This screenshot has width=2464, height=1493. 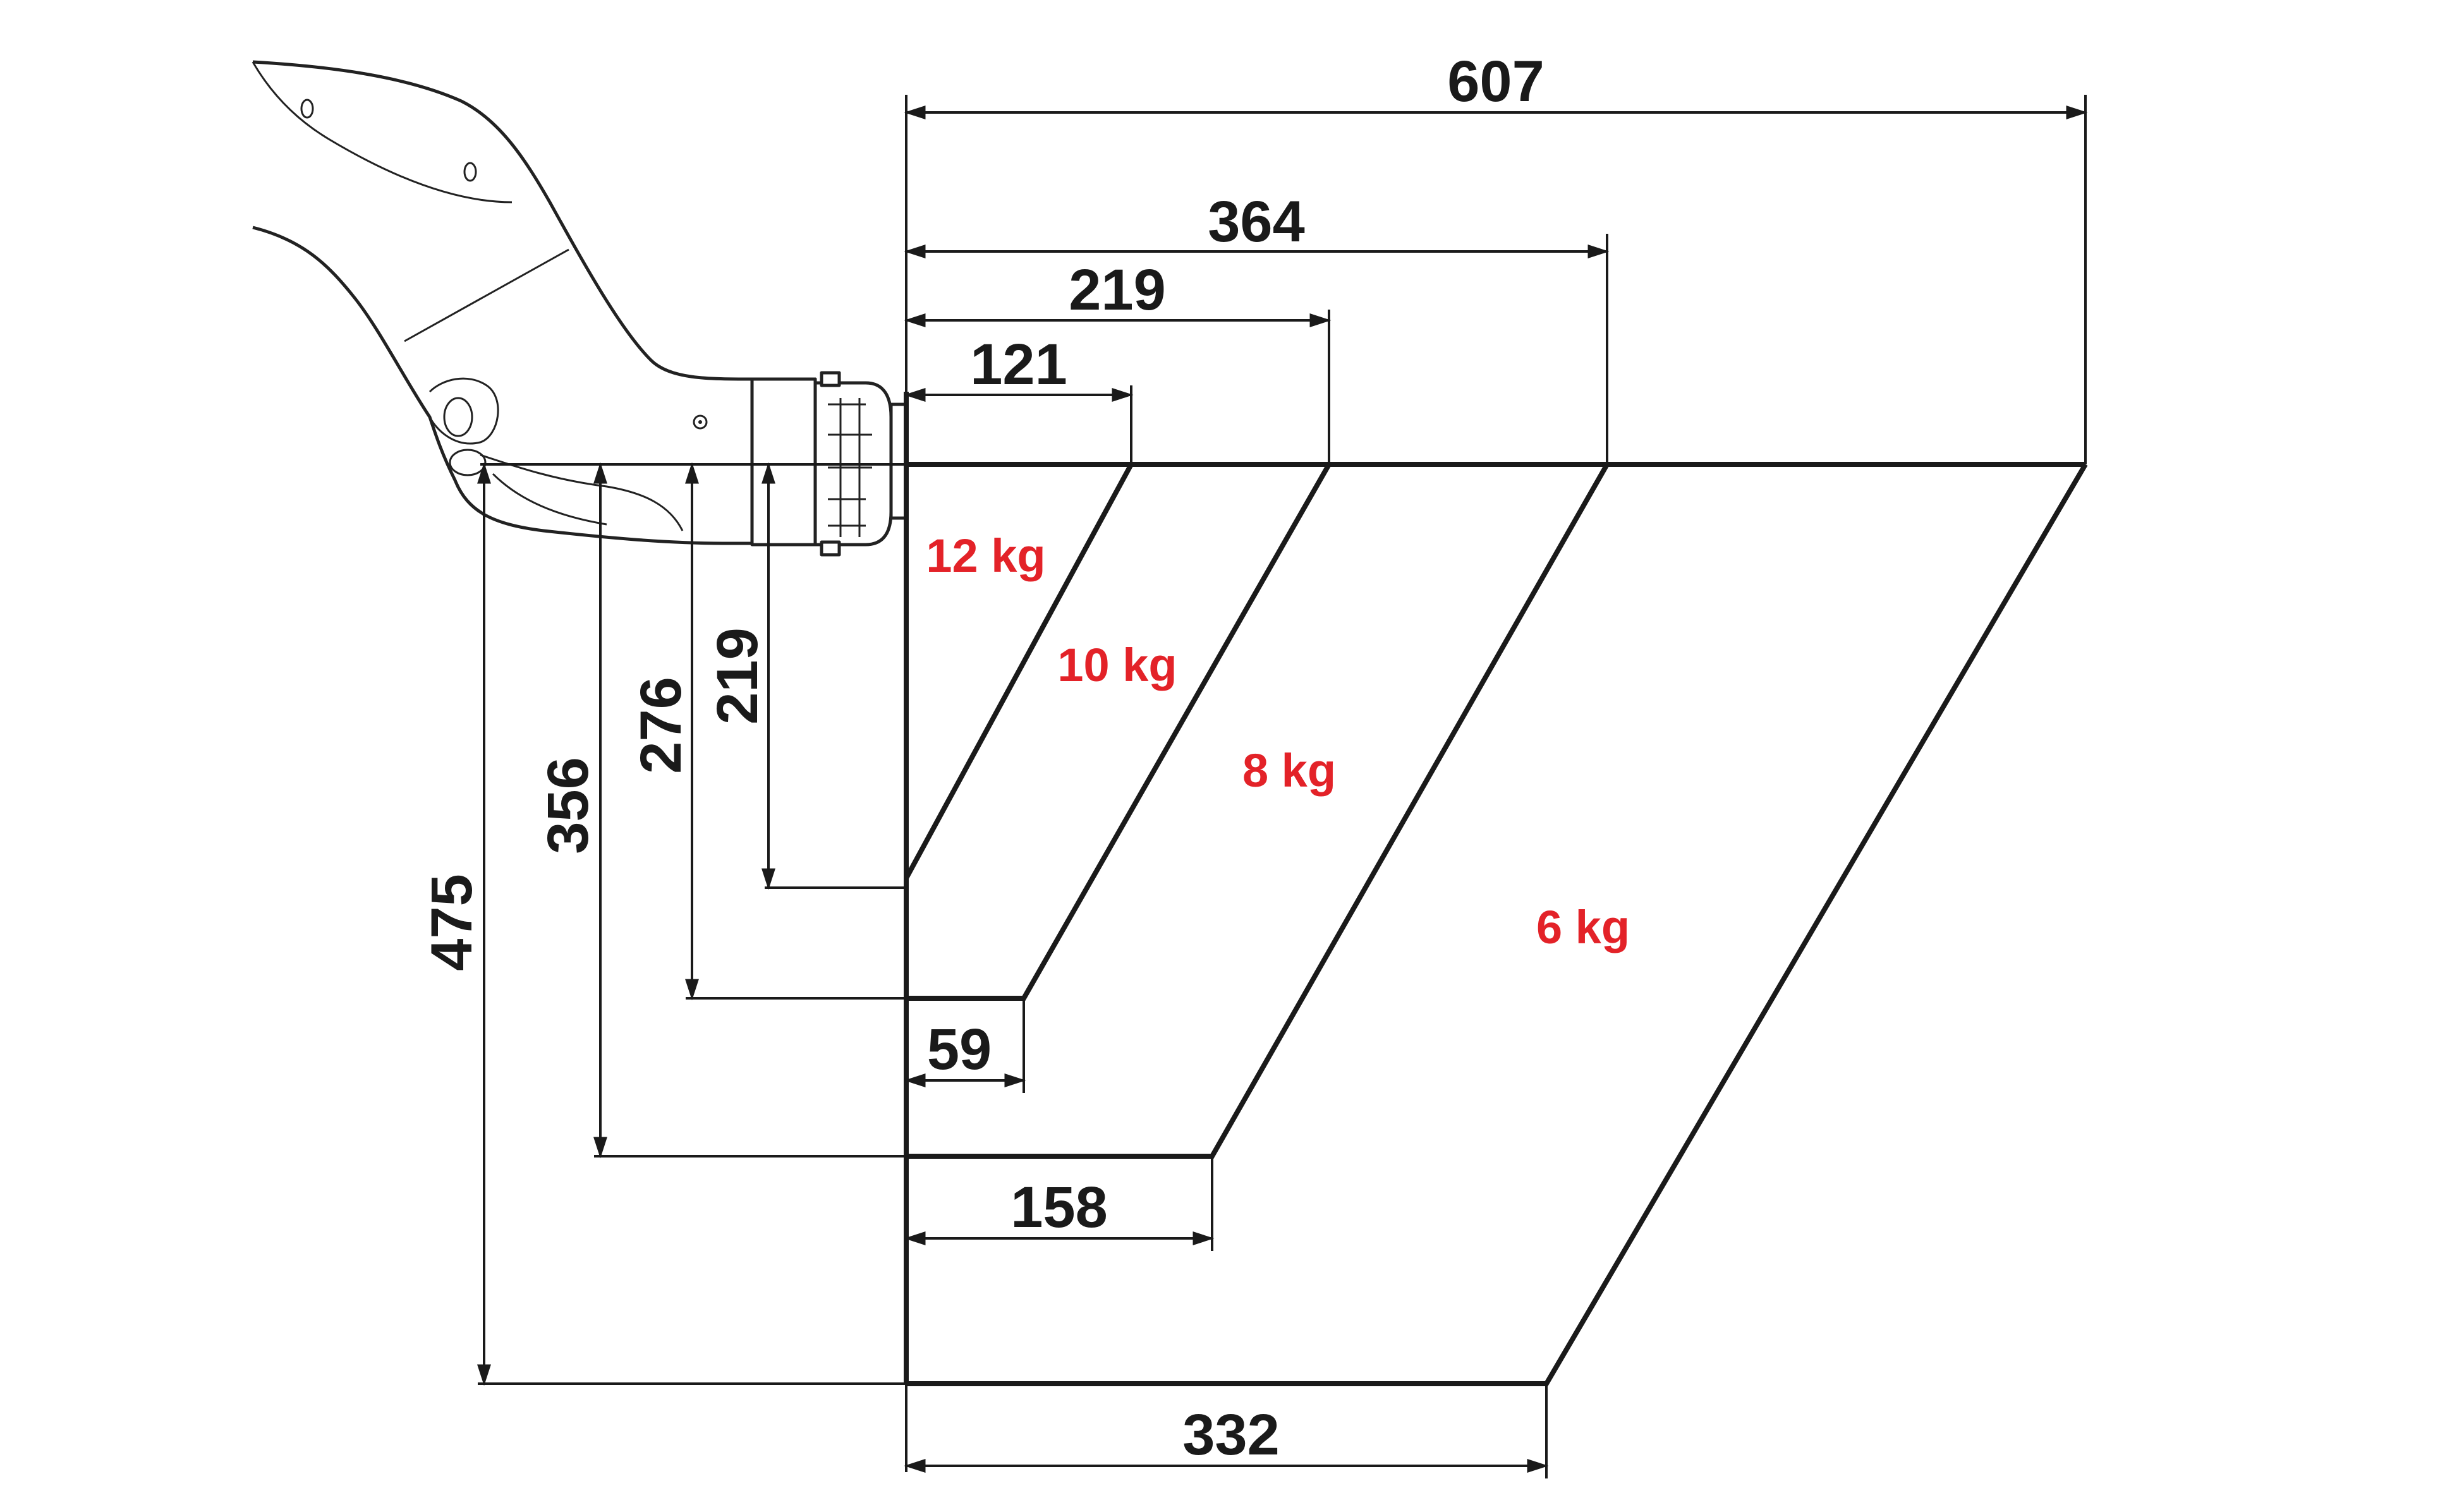 What do you see at coordinates (452, 922) in the screenshot?
I see `dim-475: 475` at bounding box center [452, 922].